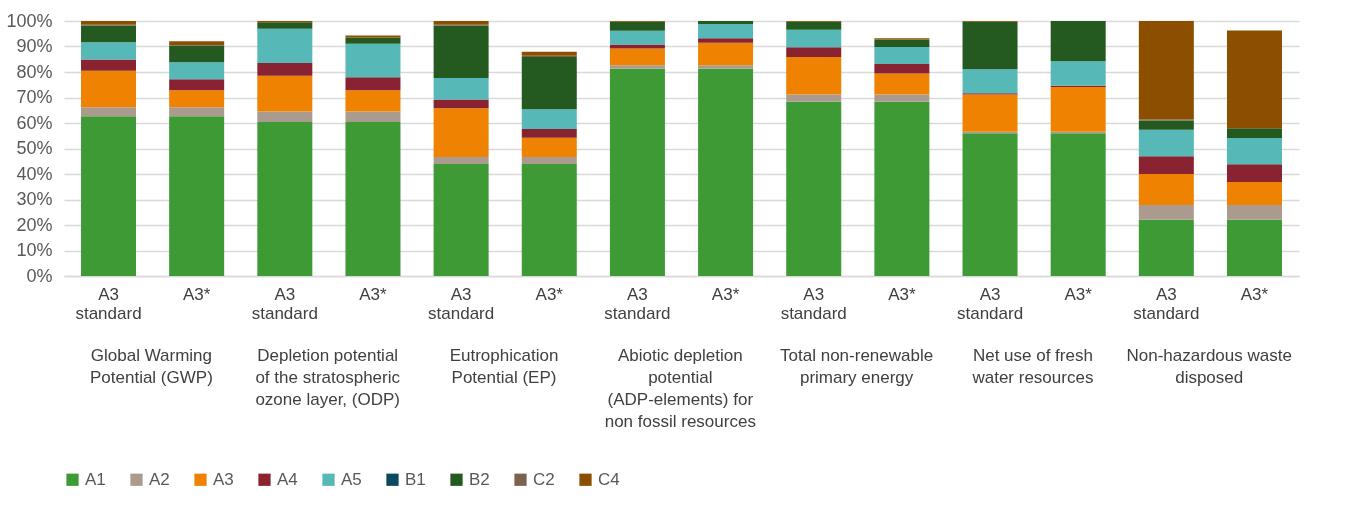 This screenshot has width=1362, height=518. What do you see at coordinates (34, 71) in the screenshot?
I see `y-tick-label: 80%` at bounding box center [34, 71].